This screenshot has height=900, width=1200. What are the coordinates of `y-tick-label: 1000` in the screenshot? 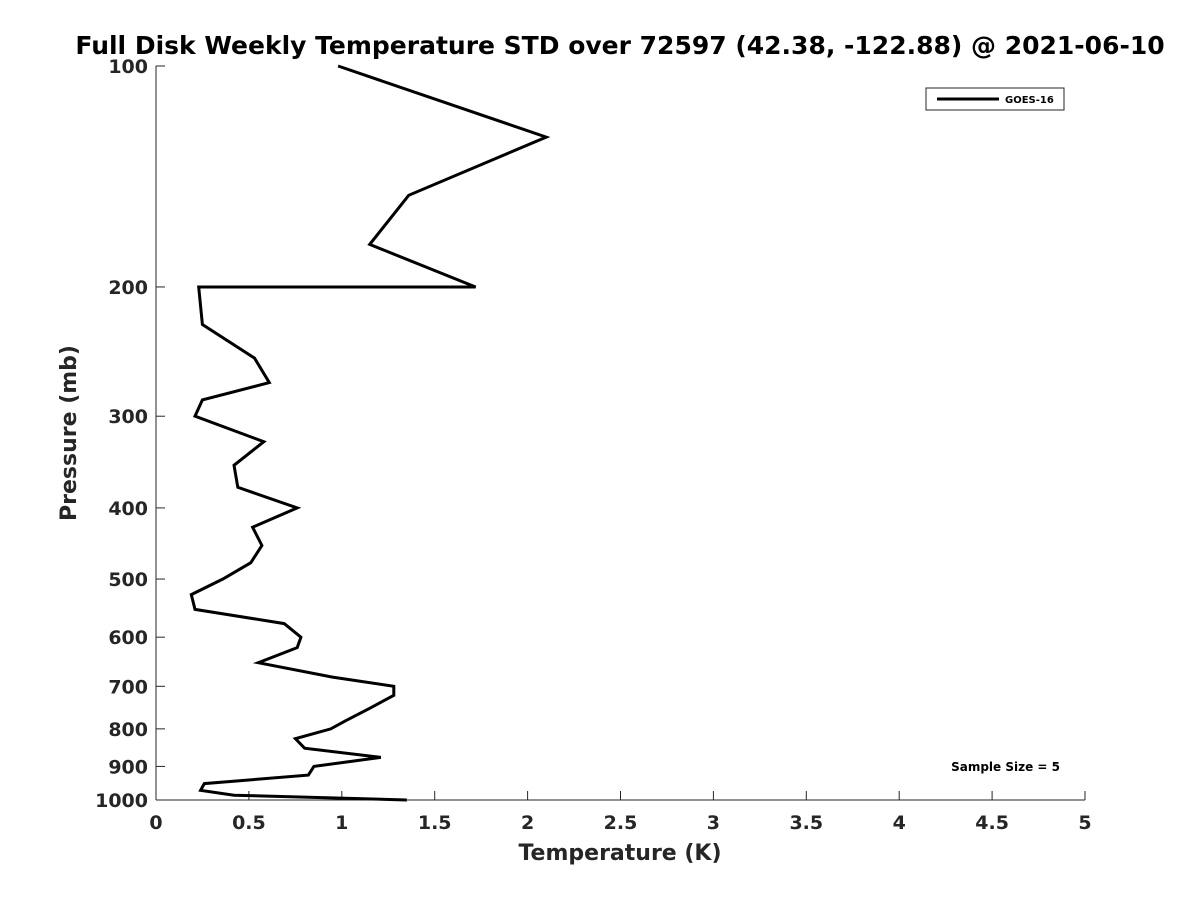 It's located at (121, 801).